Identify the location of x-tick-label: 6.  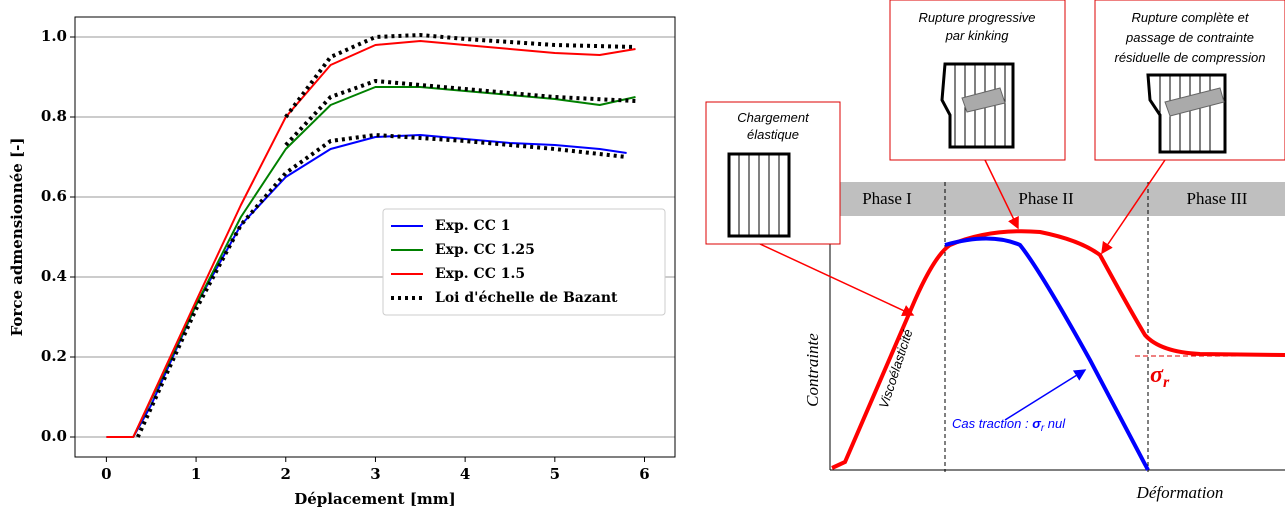
(644, 474).